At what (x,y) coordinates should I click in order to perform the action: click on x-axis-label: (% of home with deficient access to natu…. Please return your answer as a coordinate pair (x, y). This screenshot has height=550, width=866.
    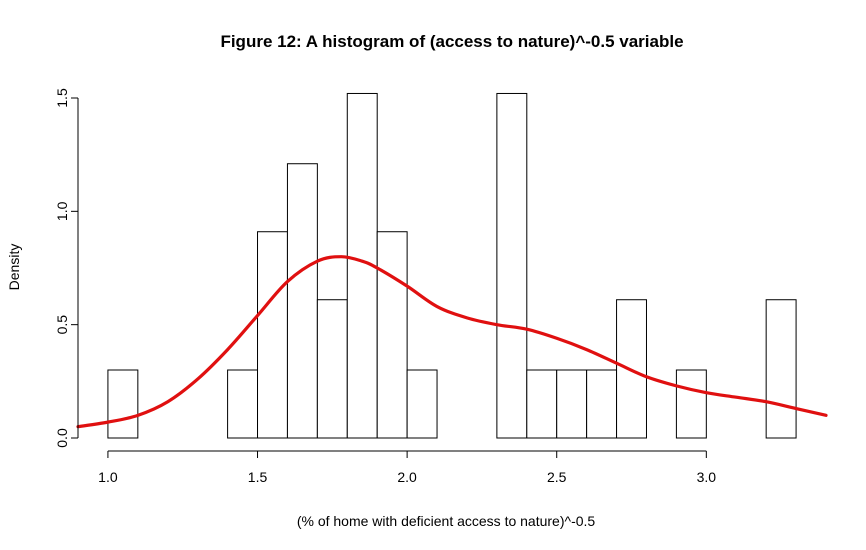
    Looking at the image, I should click on (446, 521).